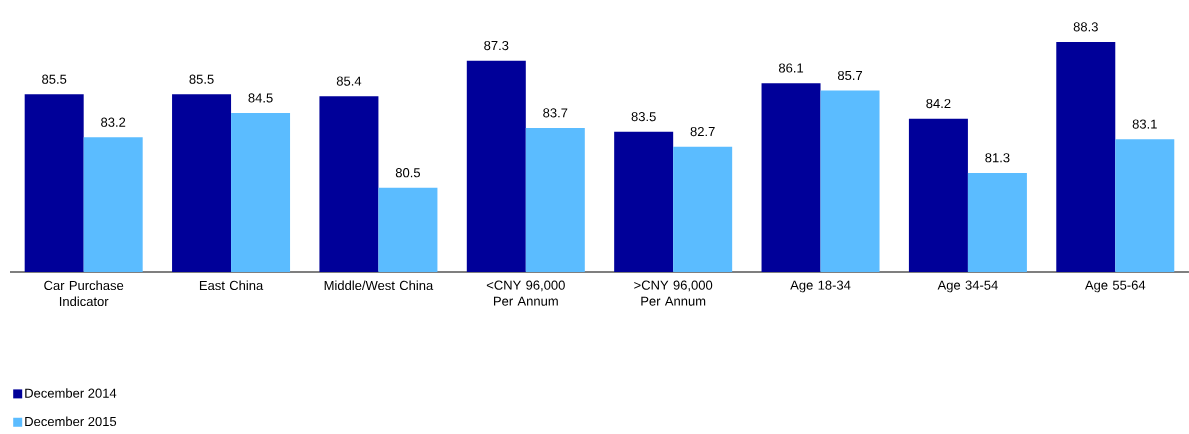 The height and width of the screenshot is (434, 1189). What do you see at coordinates (967, 286) in the screenshot?
I see `x-tick-label: Age 34-54` at bounding box center [967, 286].